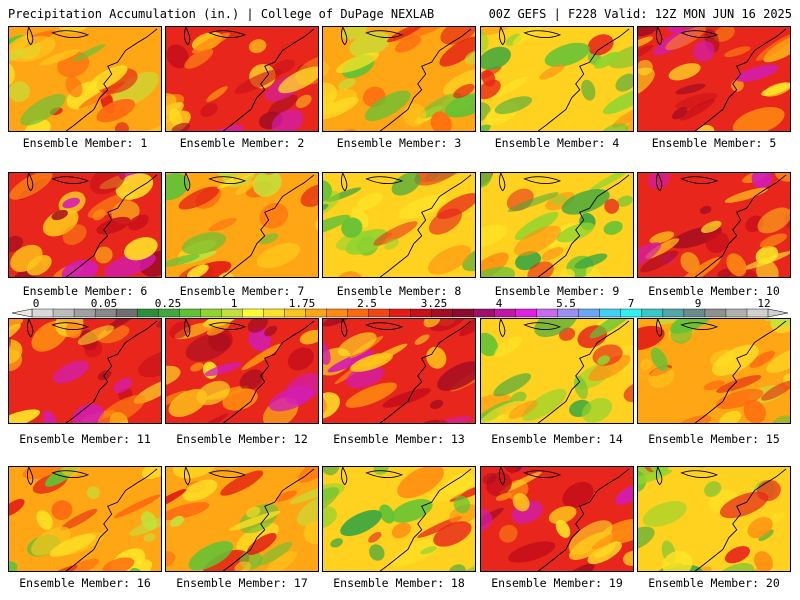 Image resolution: width=800 pixels, height=600 pixels. Describe the element at coordinates (557, 439) in the screenshot. I see `ensemble-member-label: Ensemble Member: 14` at that location.